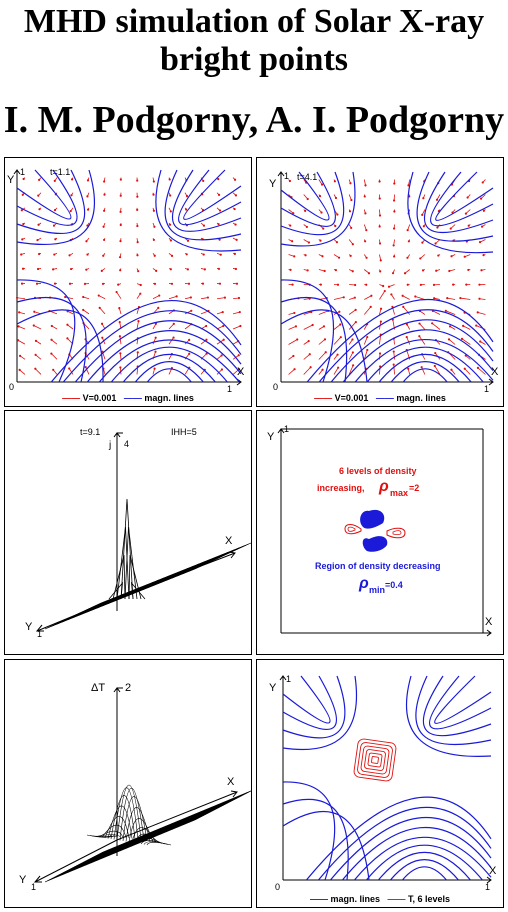  Describe the element at coordinates (341, 488) in the screenshot. I see `density-increasing-text: increasing,` at that location.